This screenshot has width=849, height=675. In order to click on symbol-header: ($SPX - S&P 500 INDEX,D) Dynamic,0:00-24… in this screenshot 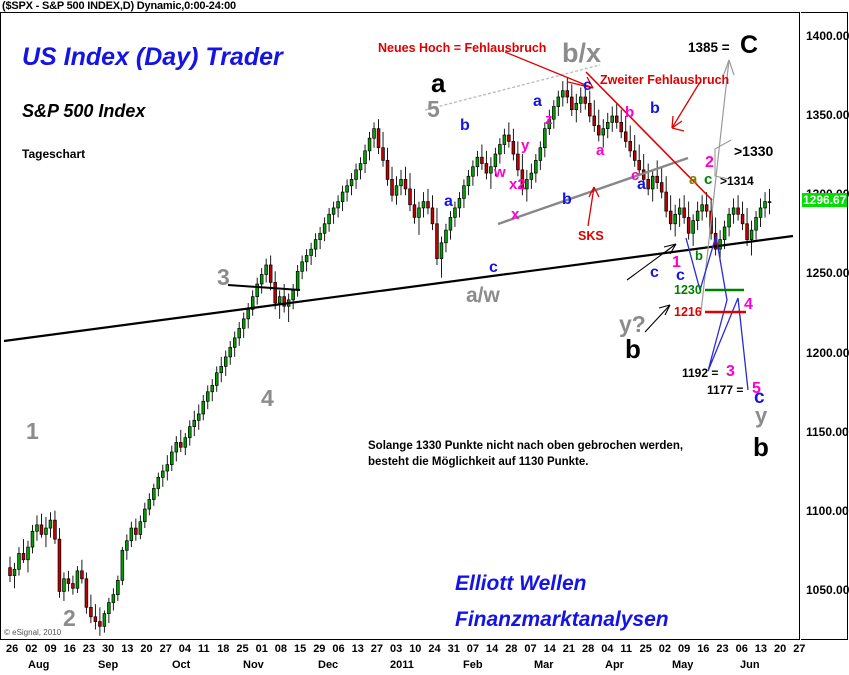, I will do `click(119, 6)`.